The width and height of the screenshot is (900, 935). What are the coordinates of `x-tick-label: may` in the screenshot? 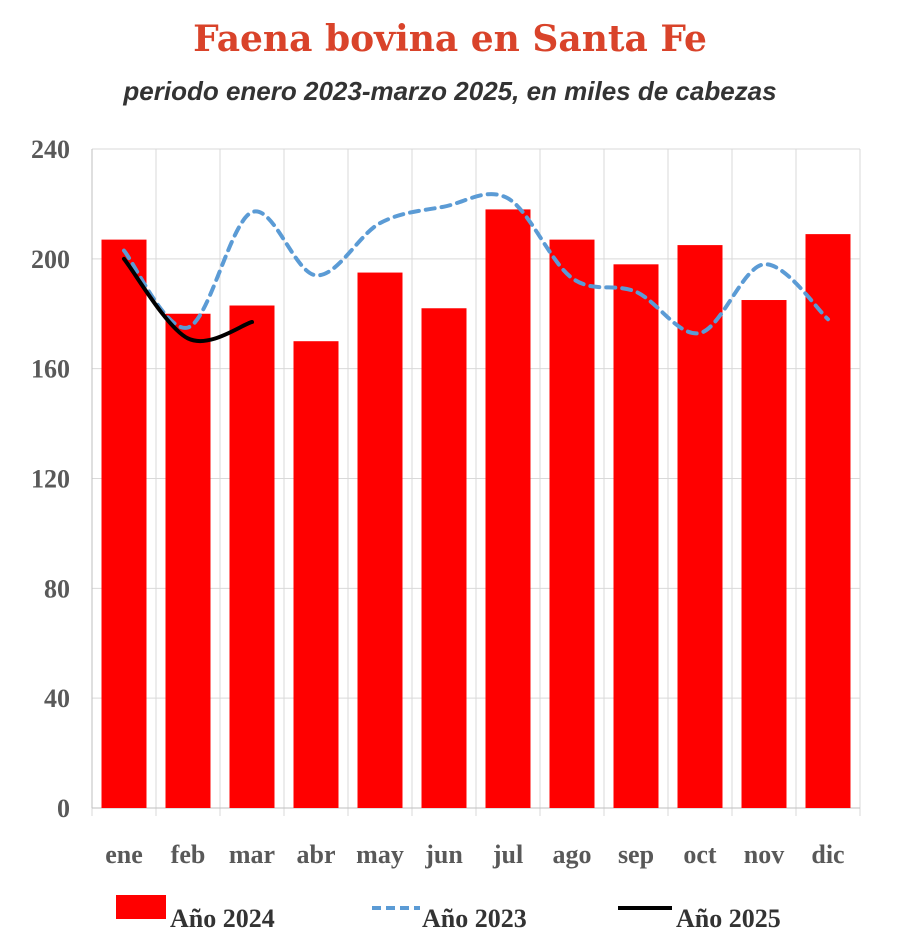 It's located at (380, 854).